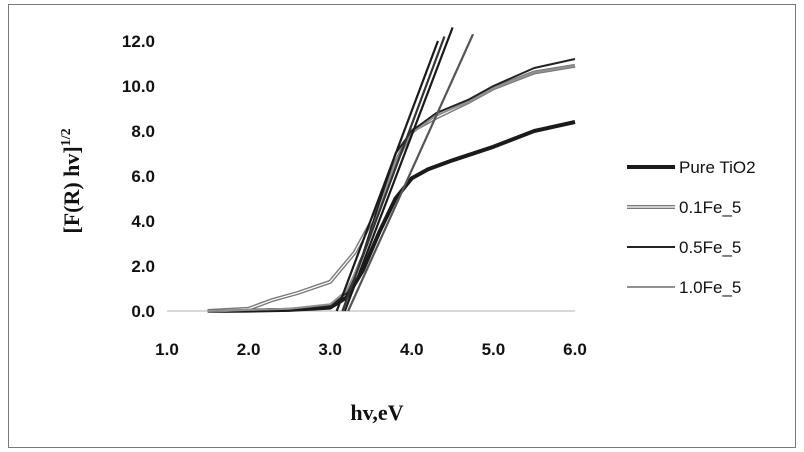 The image size is (804, 452). What do you see at coordinates (330, 349) in the screenshot?
I see `x-tick-label: 3.0` at bounding box center [330, 349].